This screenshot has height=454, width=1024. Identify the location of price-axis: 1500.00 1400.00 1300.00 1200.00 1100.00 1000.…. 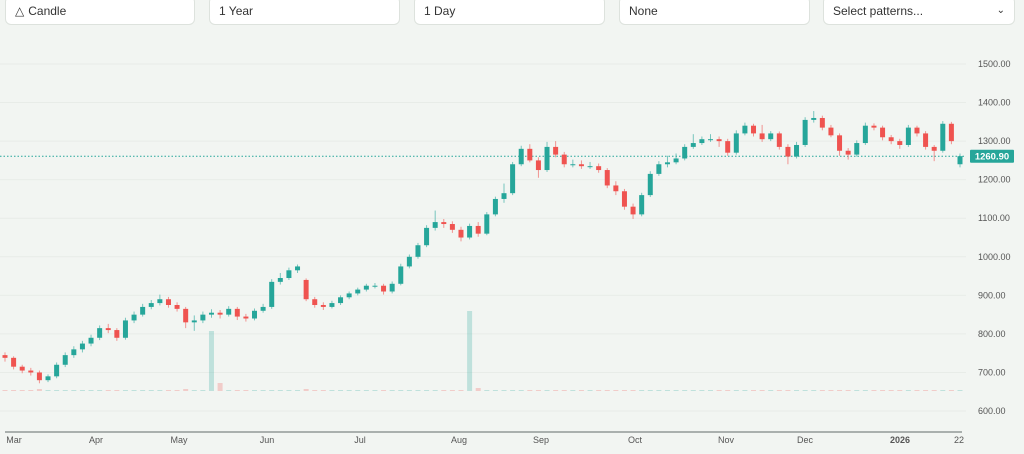
(994, 237).